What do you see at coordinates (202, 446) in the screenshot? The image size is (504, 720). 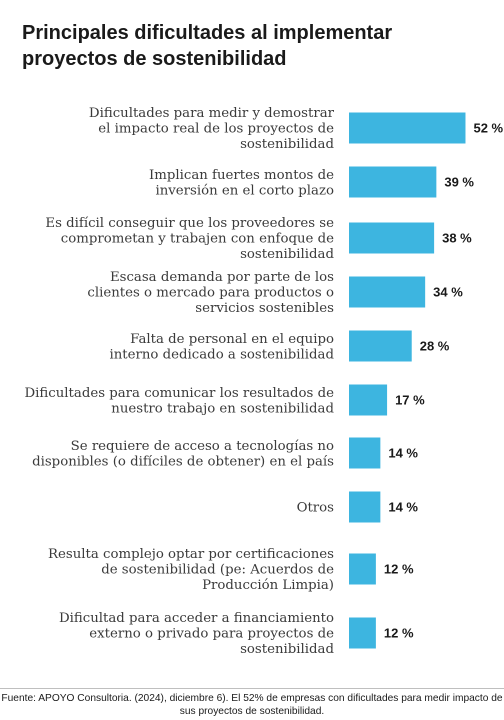 I see `category-label-line: Se requiere de acceso a tecnologías no` at bounding box center [202, 446].